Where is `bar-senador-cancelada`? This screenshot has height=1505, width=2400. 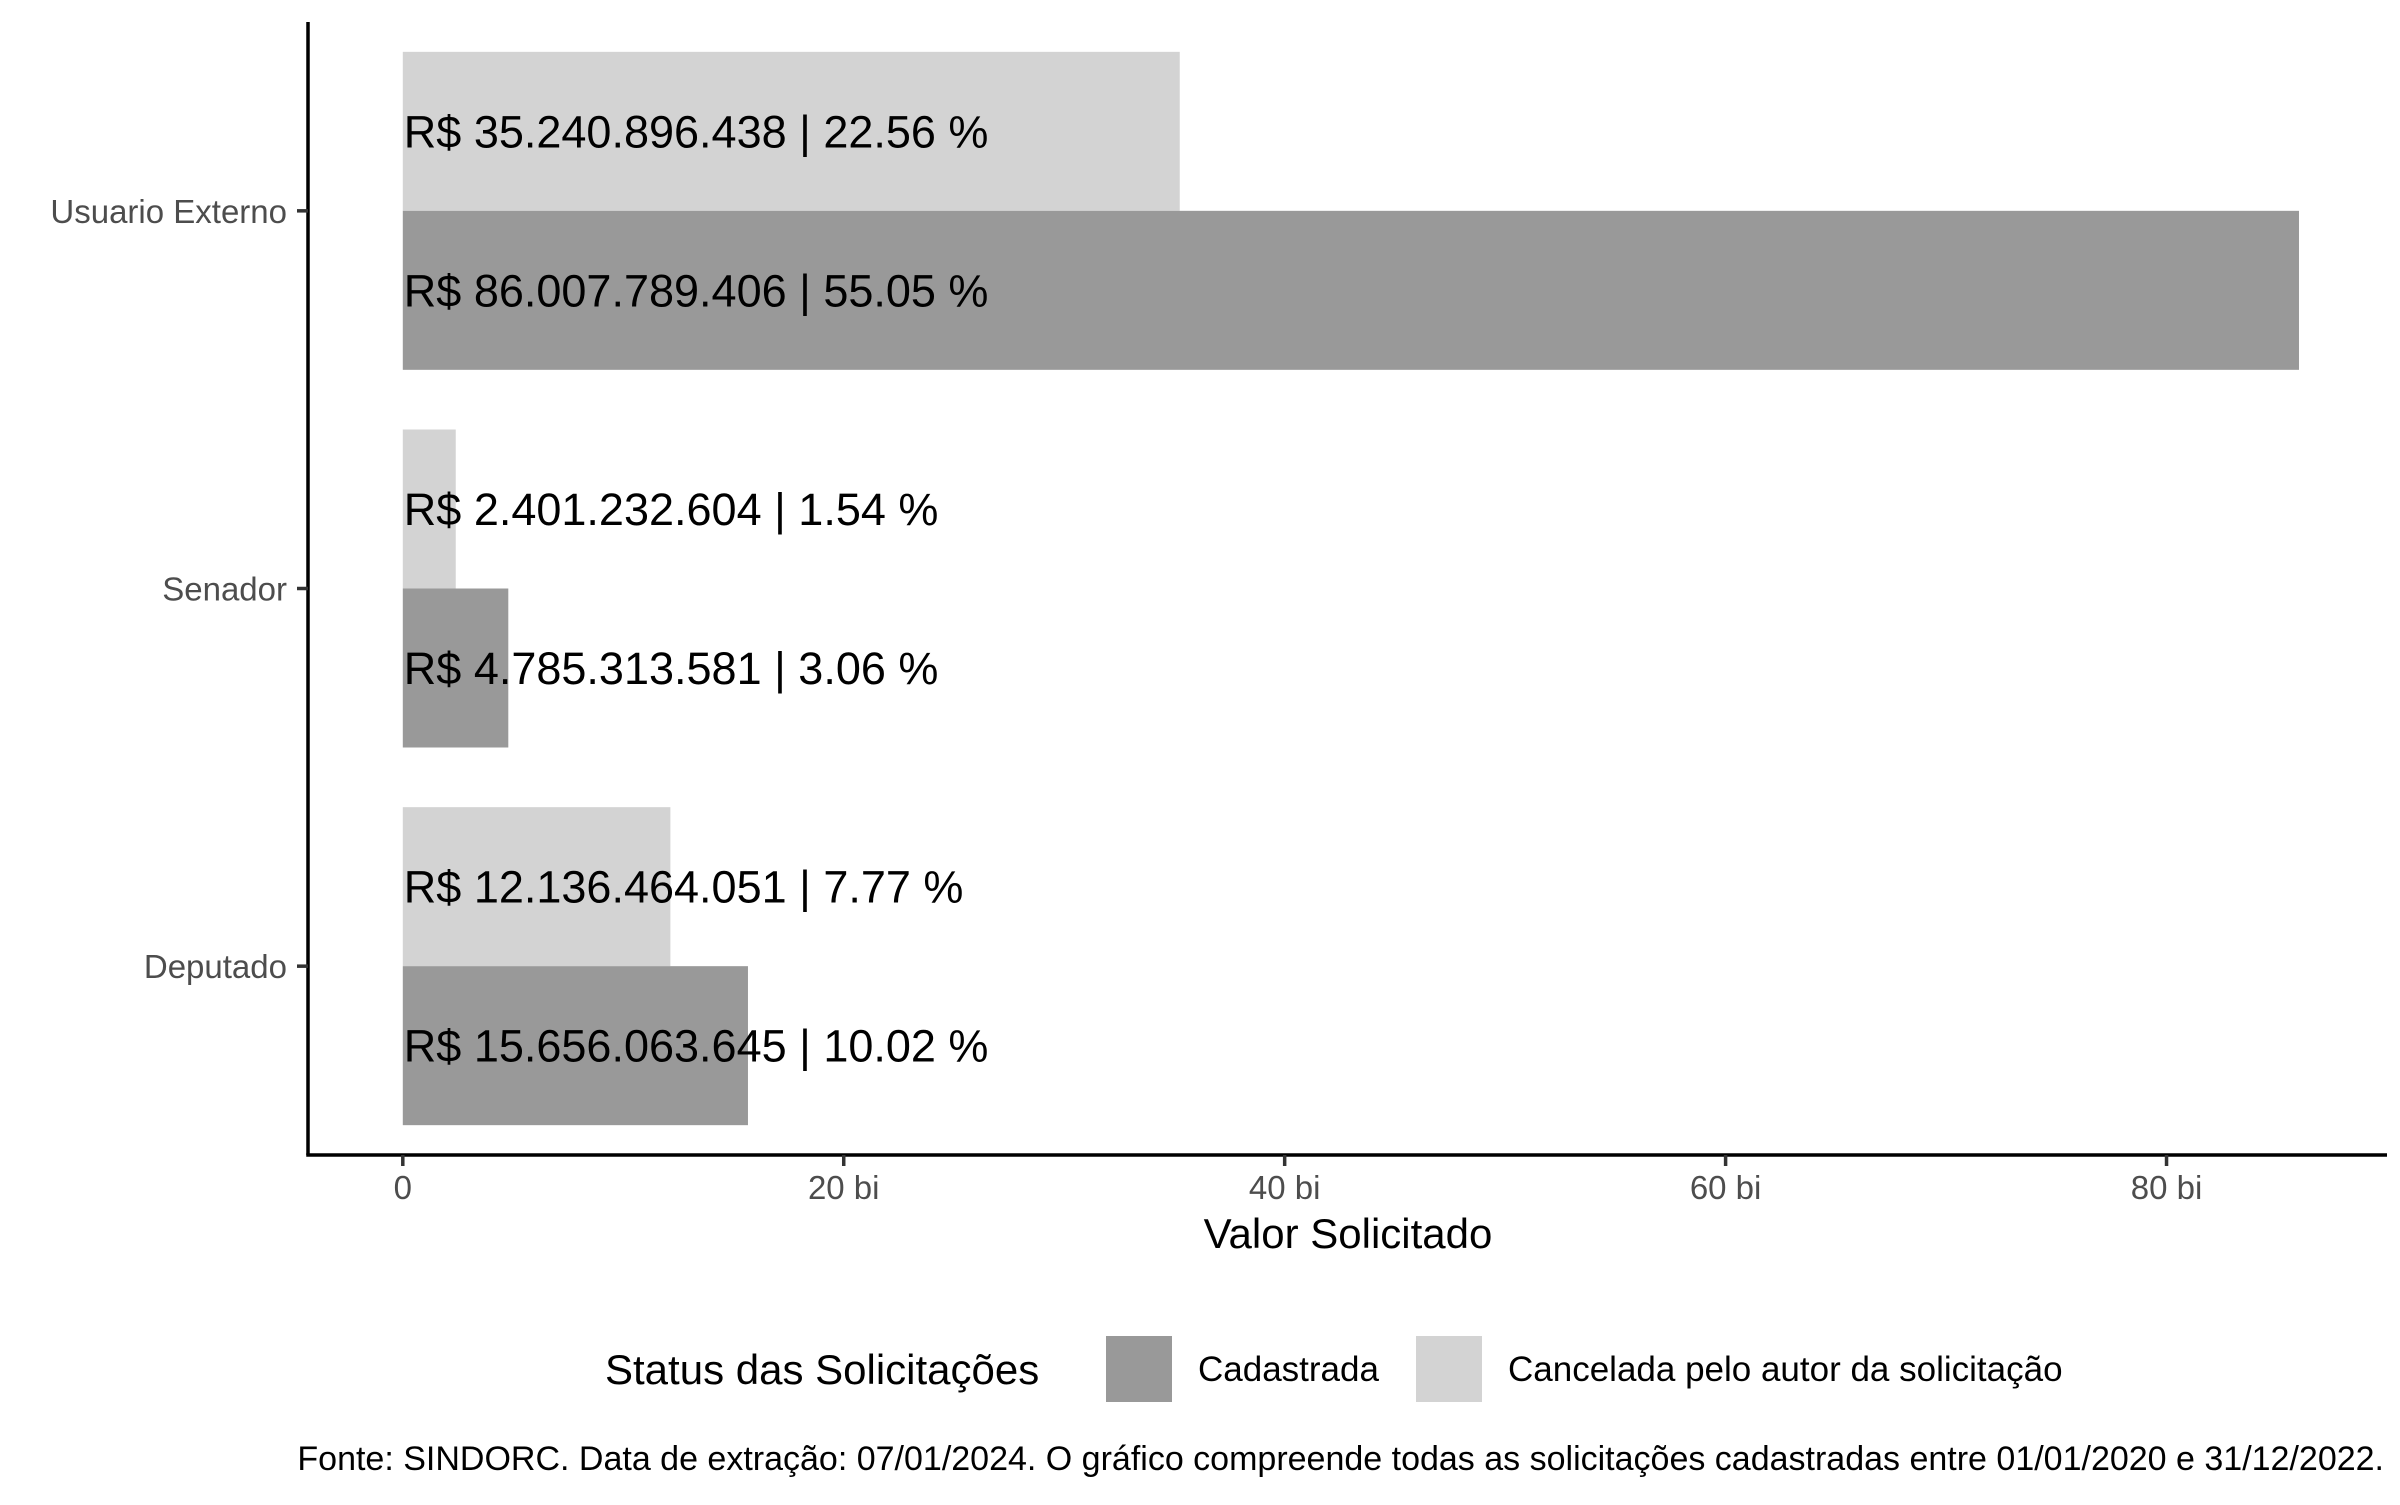 bar-senador-cancelada is located at coordinates (429, 509).